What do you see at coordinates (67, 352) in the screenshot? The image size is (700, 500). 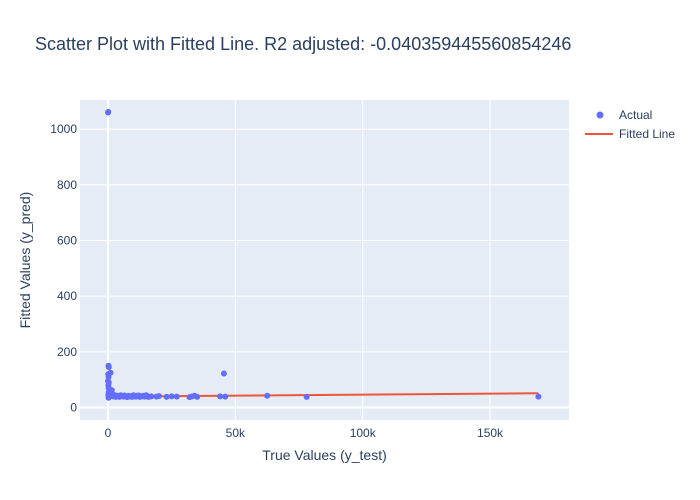 I see `y-tick-label: 200` at bounding box center [67, 352].